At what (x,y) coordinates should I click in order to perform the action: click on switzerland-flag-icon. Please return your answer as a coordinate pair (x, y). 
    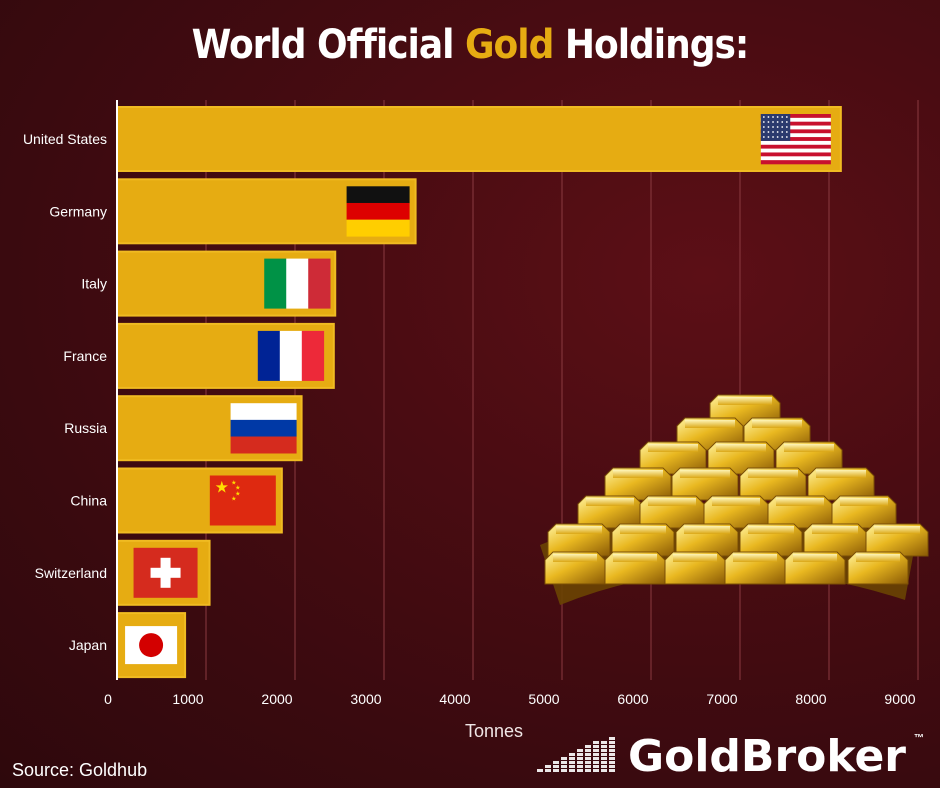
    Looking at the image, I should click on (165, 572).